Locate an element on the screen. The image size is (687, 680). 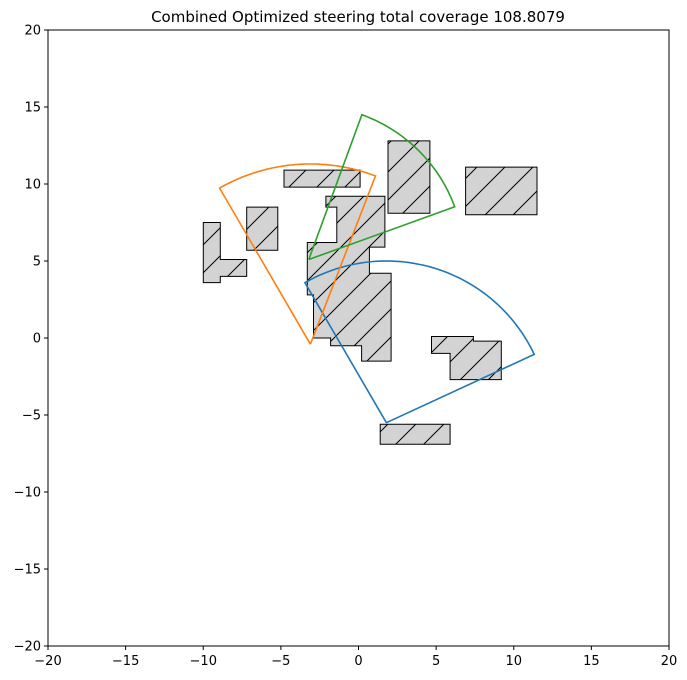
y-tick-label: 15 is located at coordinates (32, 108).